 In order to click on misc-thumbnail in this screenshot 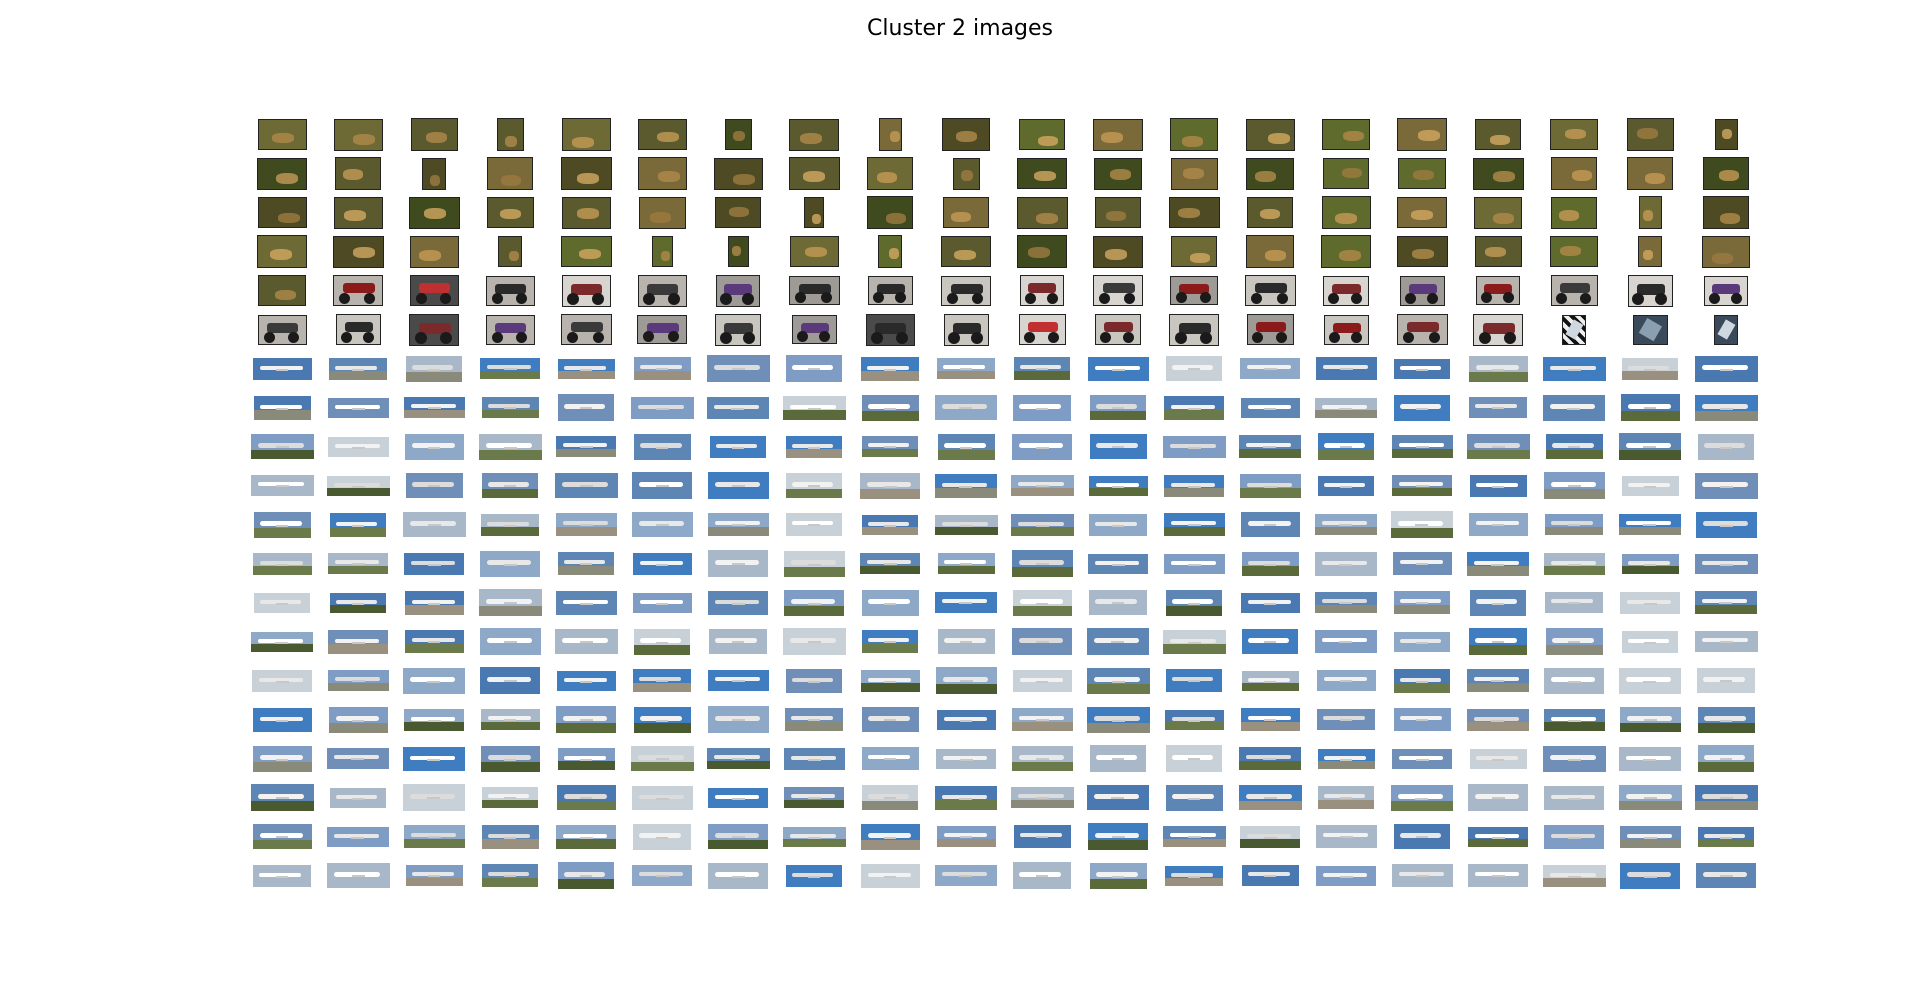, I will do `click(1574, 329)`.